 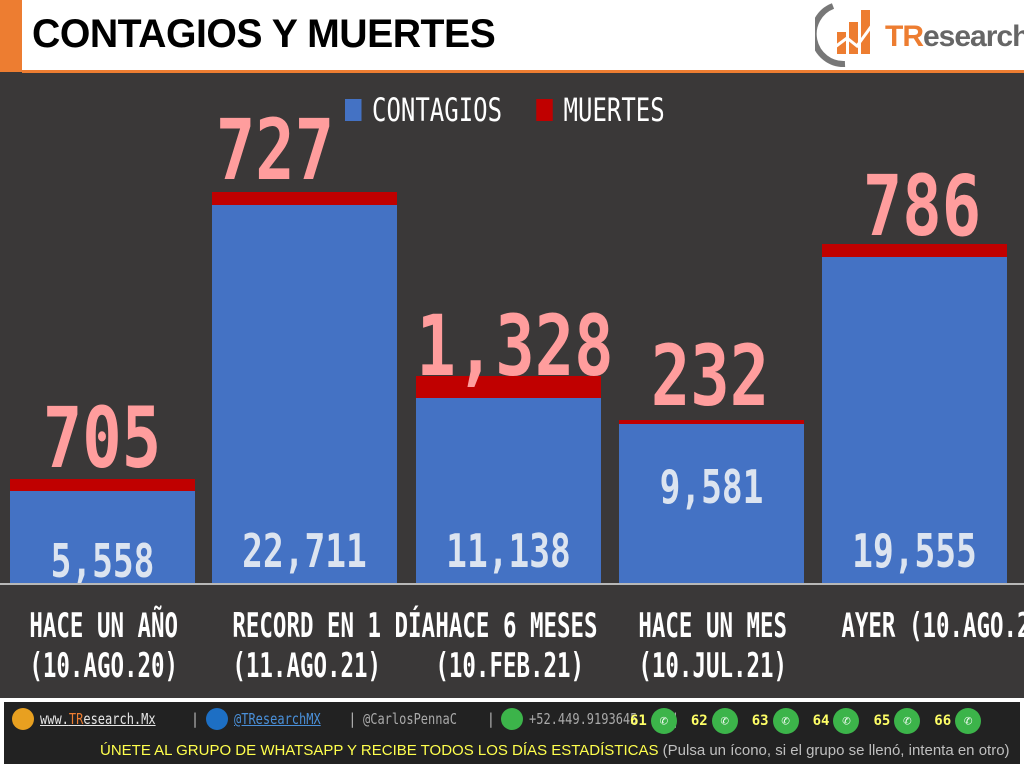 What do you see at coordinates (102, 438) in the screenshot?
I see `deaths-label: 705` at bounding box center [102, 438].